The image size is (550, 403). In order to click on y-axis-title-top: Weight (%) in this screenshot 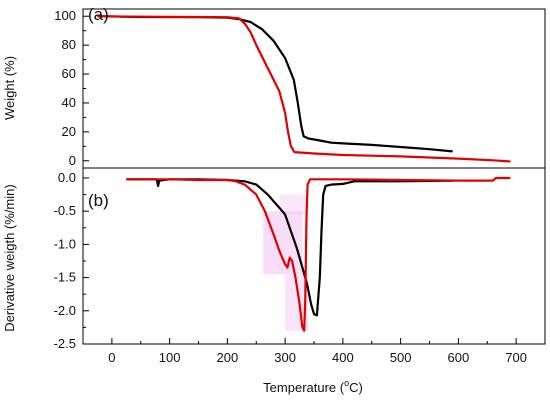, I will do `click(9, 88)`.